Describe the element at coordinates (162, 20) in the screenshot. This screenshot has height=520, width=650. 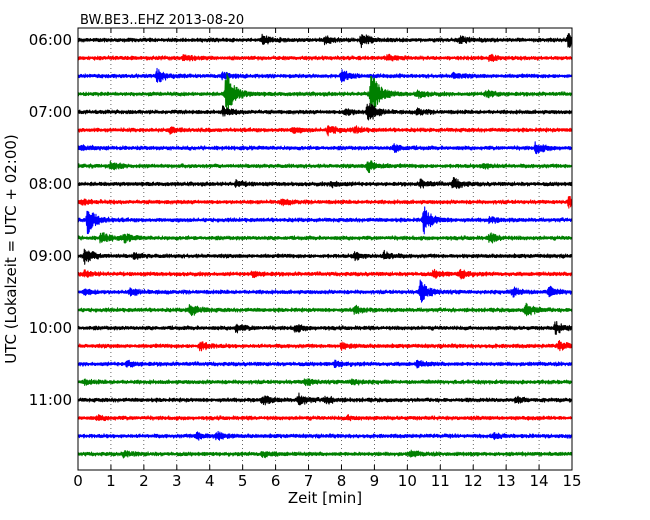
I see `chart-title: BW.BE3..EHZ 2013-08-20` at that location.